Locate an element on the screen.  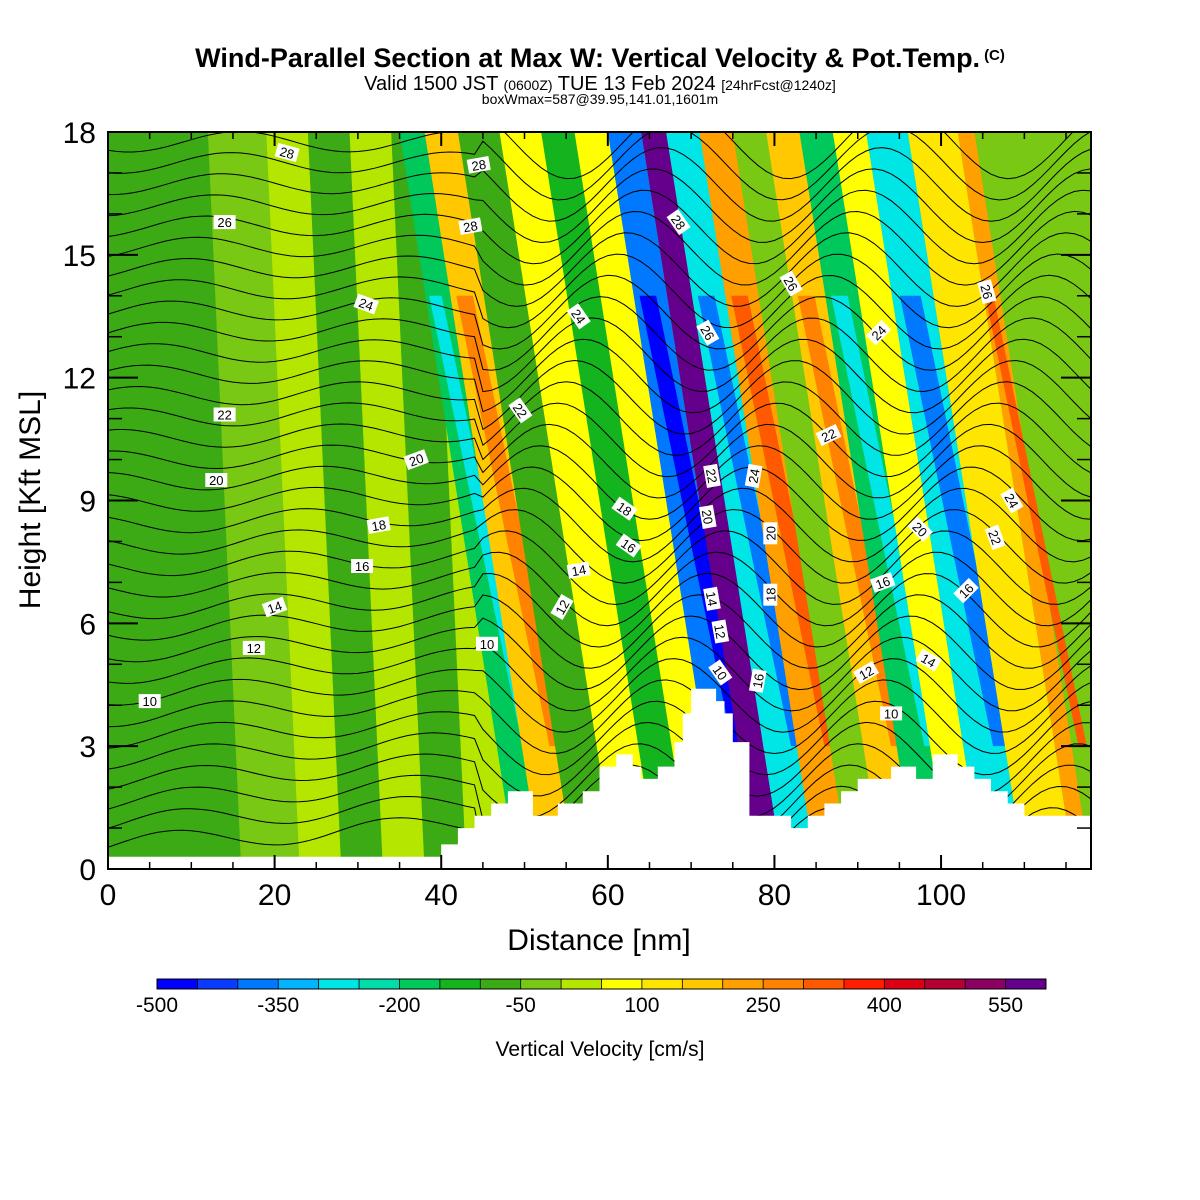
contour-label-text: 16 is located at coordinates (883, 582).